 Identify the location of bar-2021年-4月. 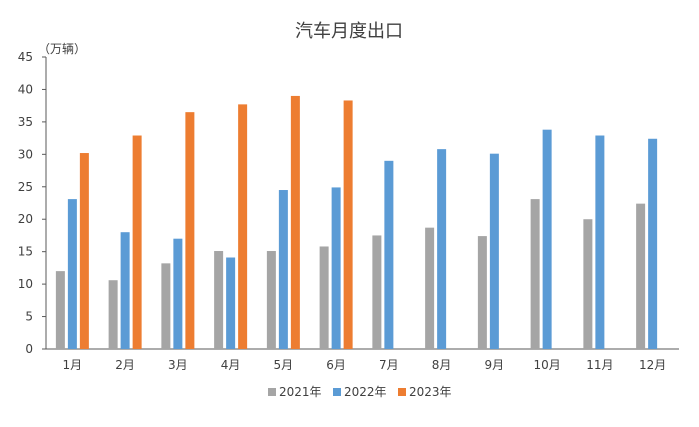
(219, 300).